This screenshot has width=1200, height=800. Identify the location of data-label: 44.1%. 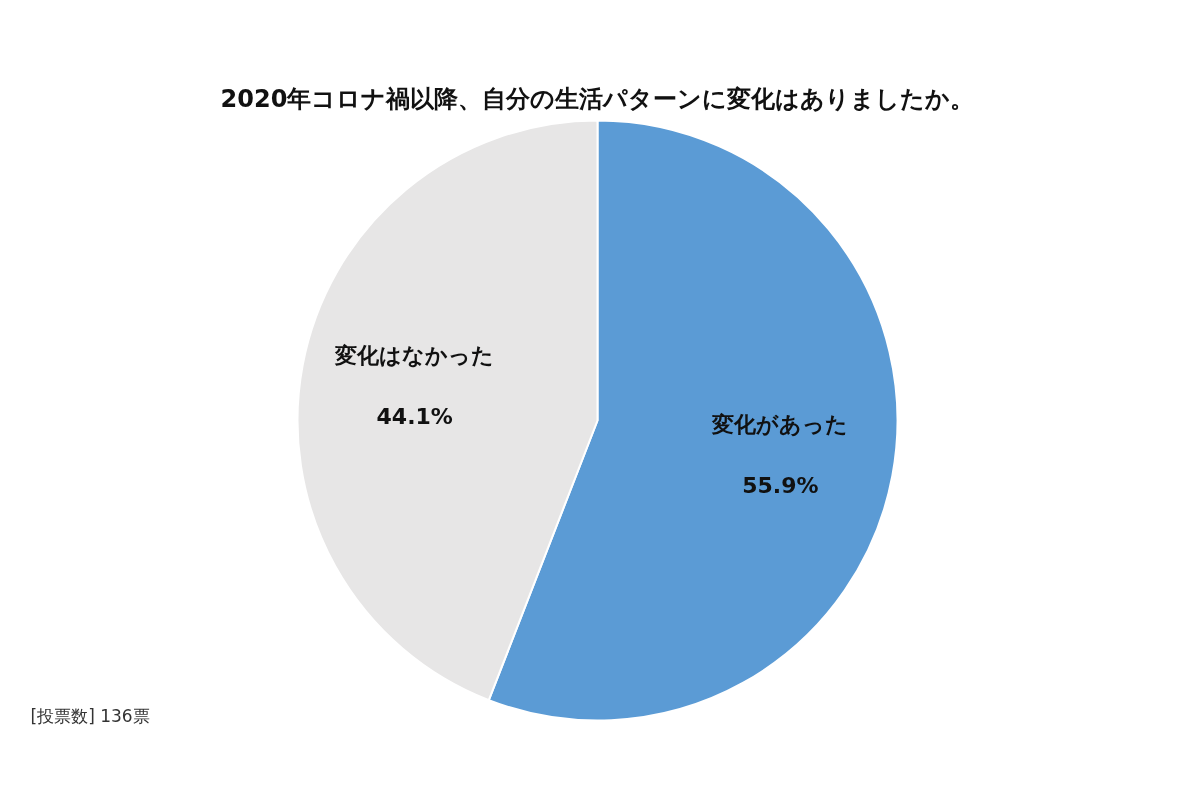
(414, 417).